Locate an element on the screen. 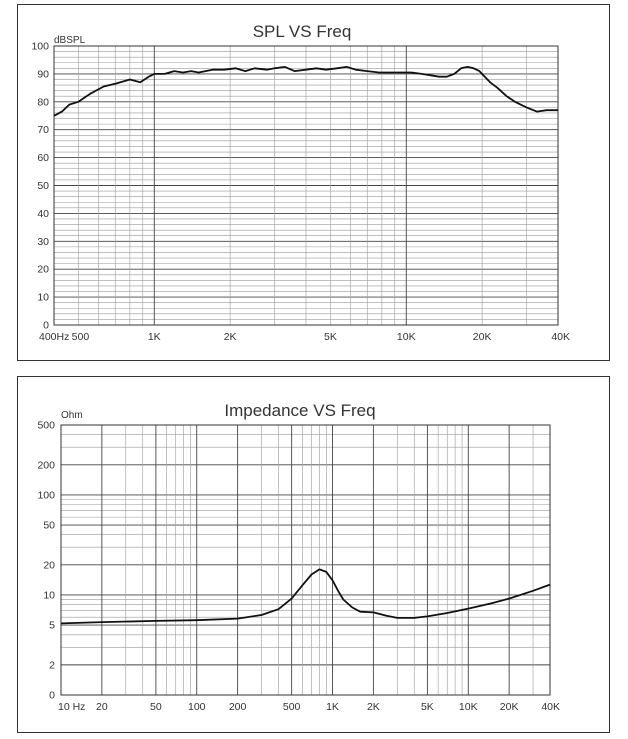  spl-x-tick-label: 500 is located at coordinates (81, 337).